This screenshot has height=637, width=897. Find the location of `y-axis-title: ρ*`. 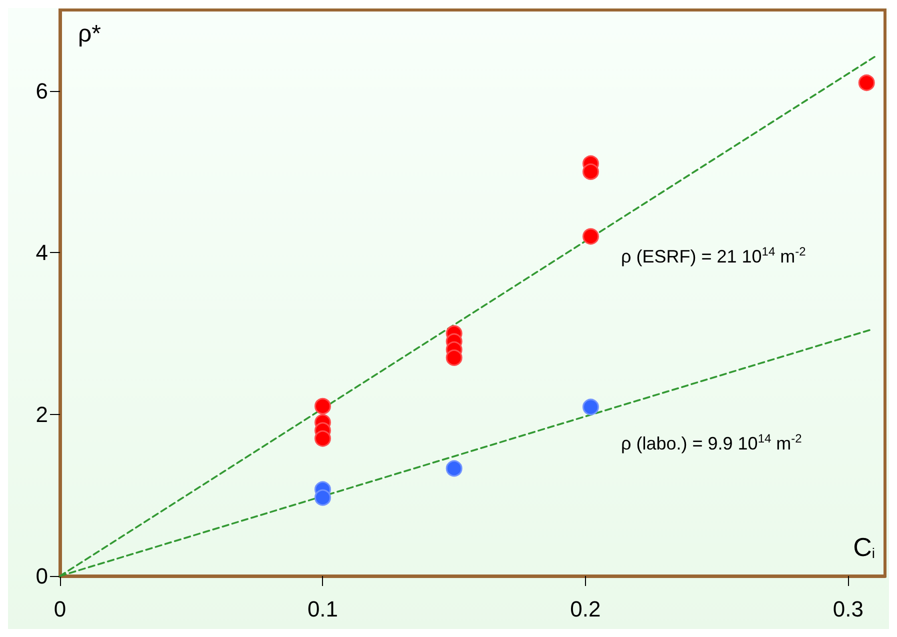

y-axis-title: ρ* is located at coordinates (89, 34).